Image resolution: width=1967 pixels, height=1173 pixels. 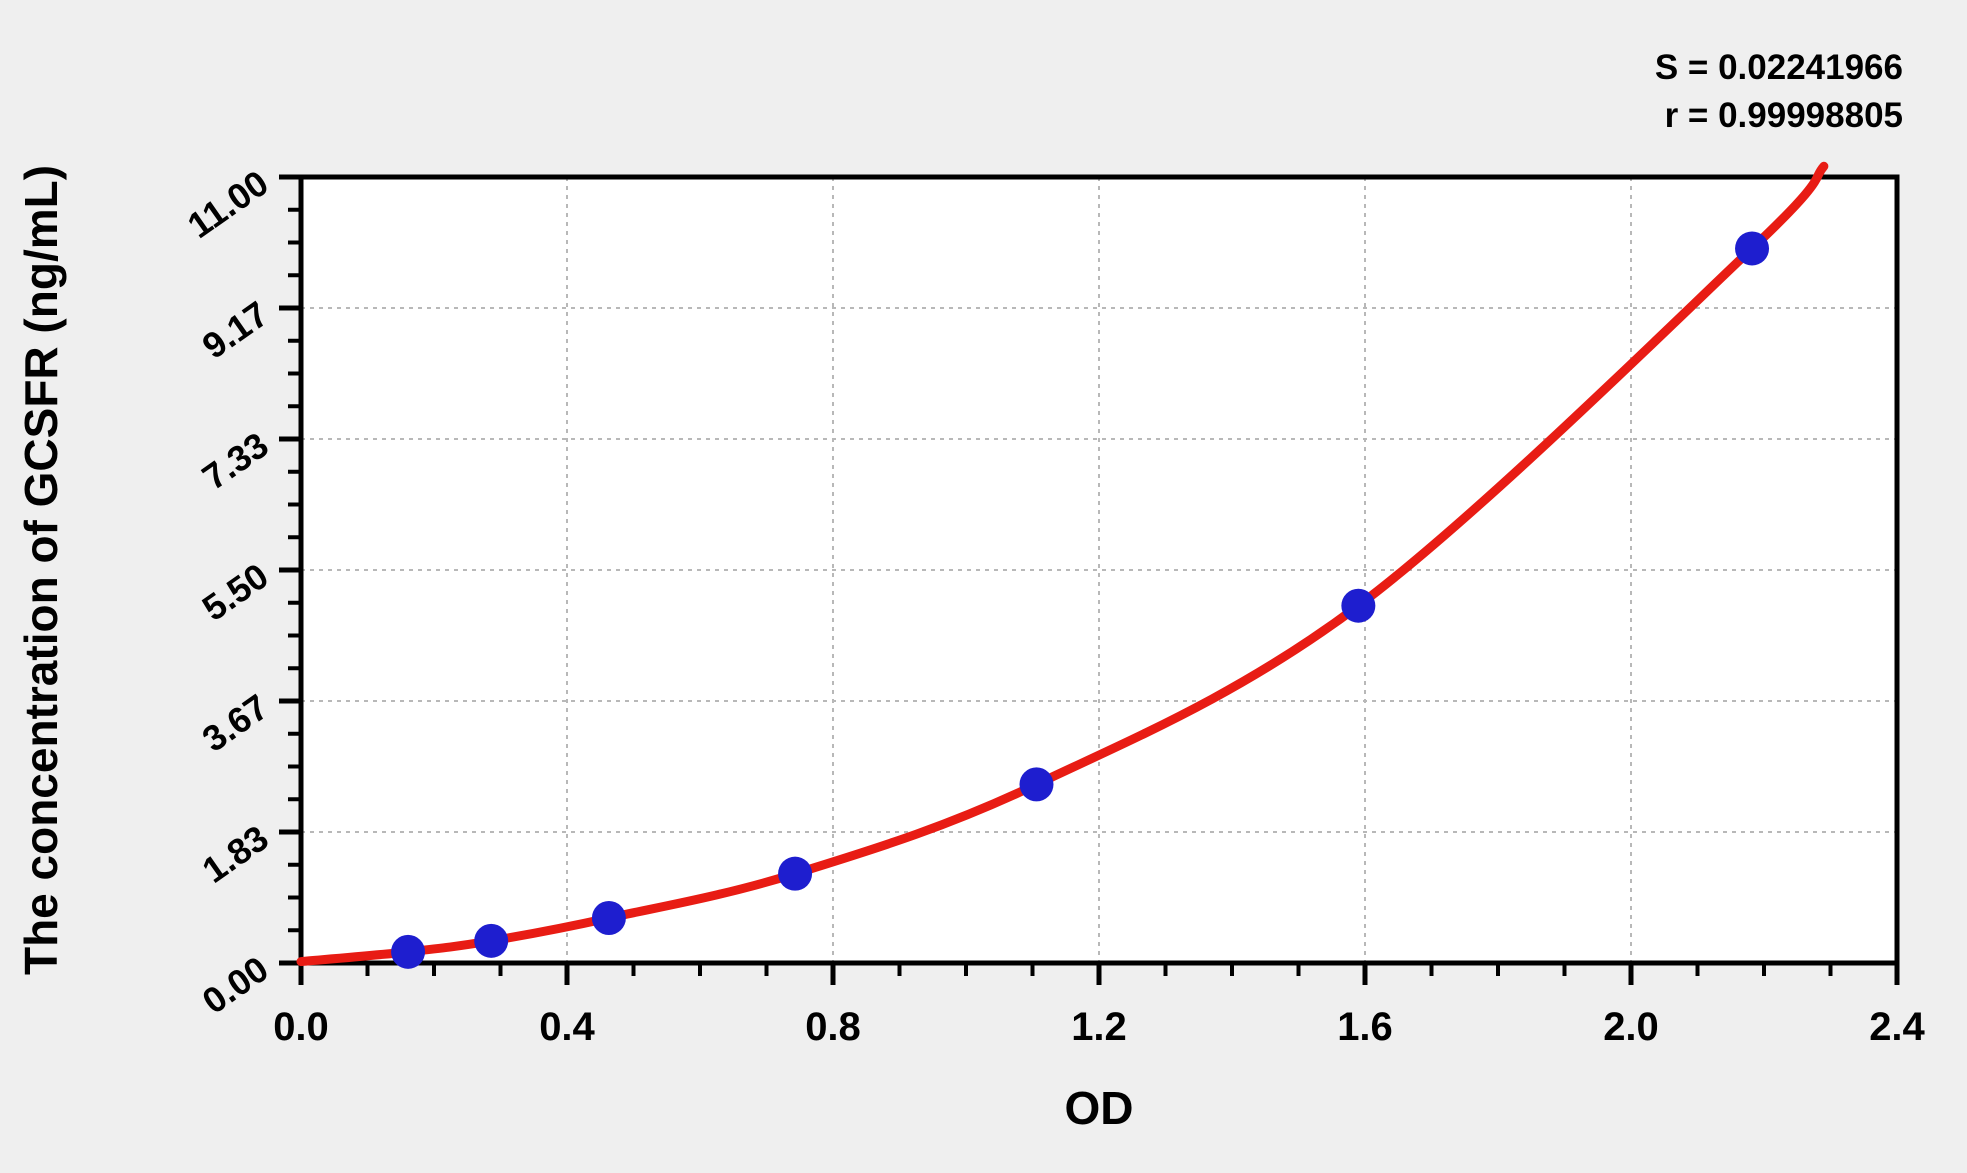 What do you see at coordinates (235, 461) in the screenshot?
I see `y-tick-label: 7.33` at bounding box center [235, 461].